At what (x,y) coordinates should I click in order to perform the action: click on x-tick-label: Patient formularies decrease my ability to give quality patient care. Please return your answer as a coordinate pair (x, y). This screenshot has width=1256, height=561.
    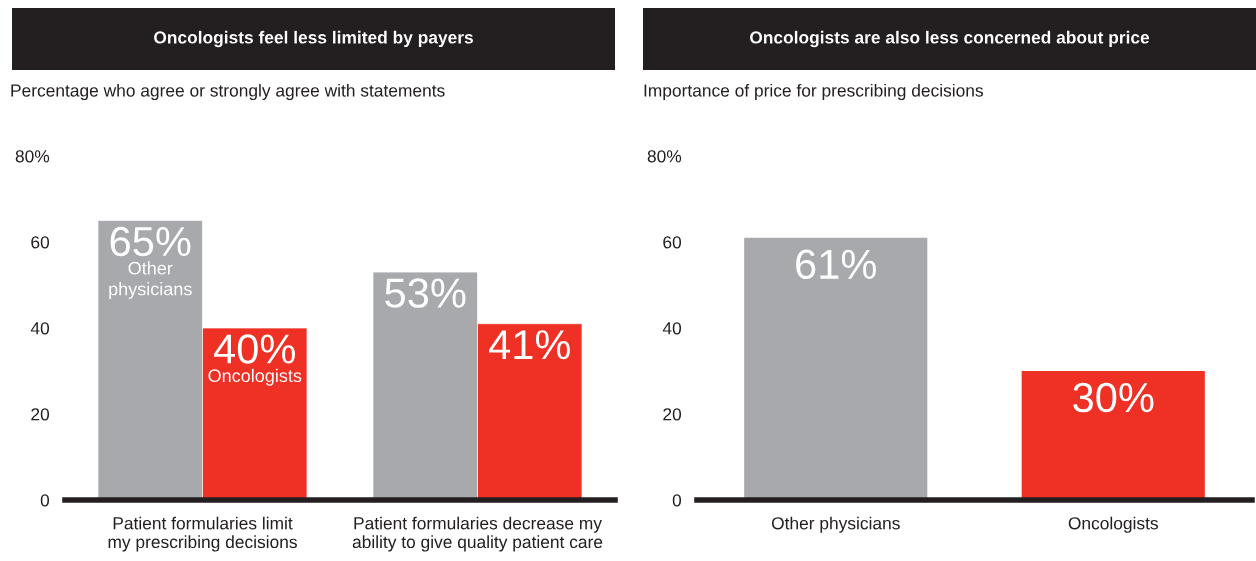
    Looking at the image, I should click on (477, 534).